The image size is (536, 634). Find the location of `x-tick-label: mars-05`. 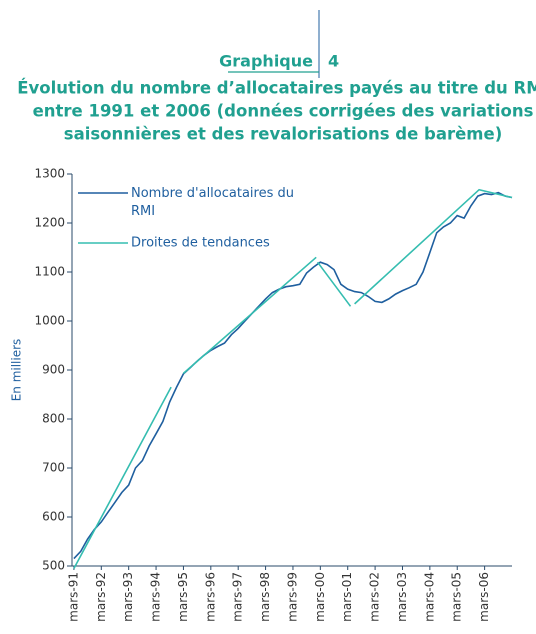

x-tick-label: mars-05 is located at coordinates (457, 597).